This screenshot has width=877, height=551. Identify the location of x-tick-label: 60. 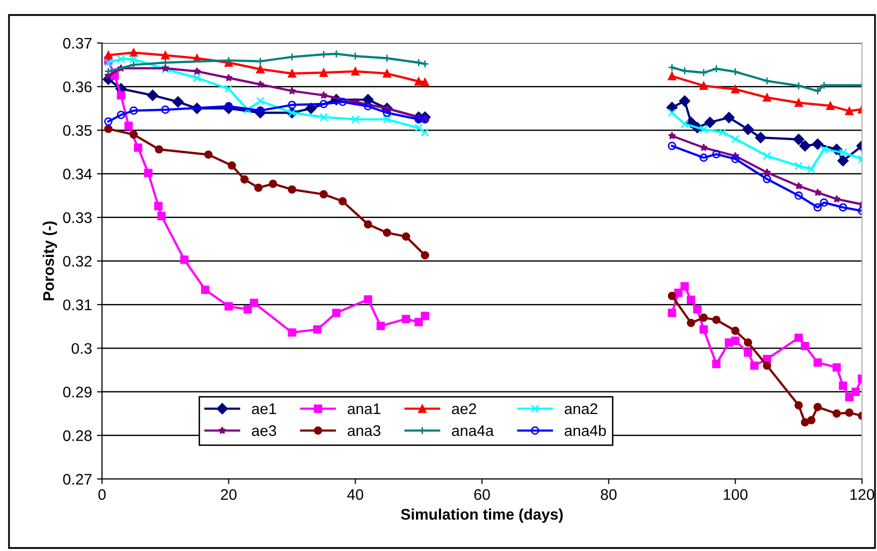
(482, 494).